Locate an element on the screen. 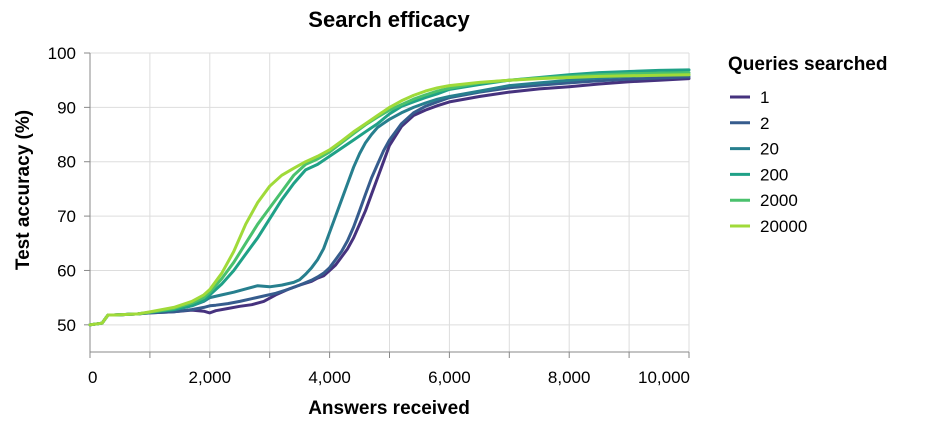 The width and height of the screenshot is (930, 433). x-tick-label: 6,000 is located at coordinates (449, 377).